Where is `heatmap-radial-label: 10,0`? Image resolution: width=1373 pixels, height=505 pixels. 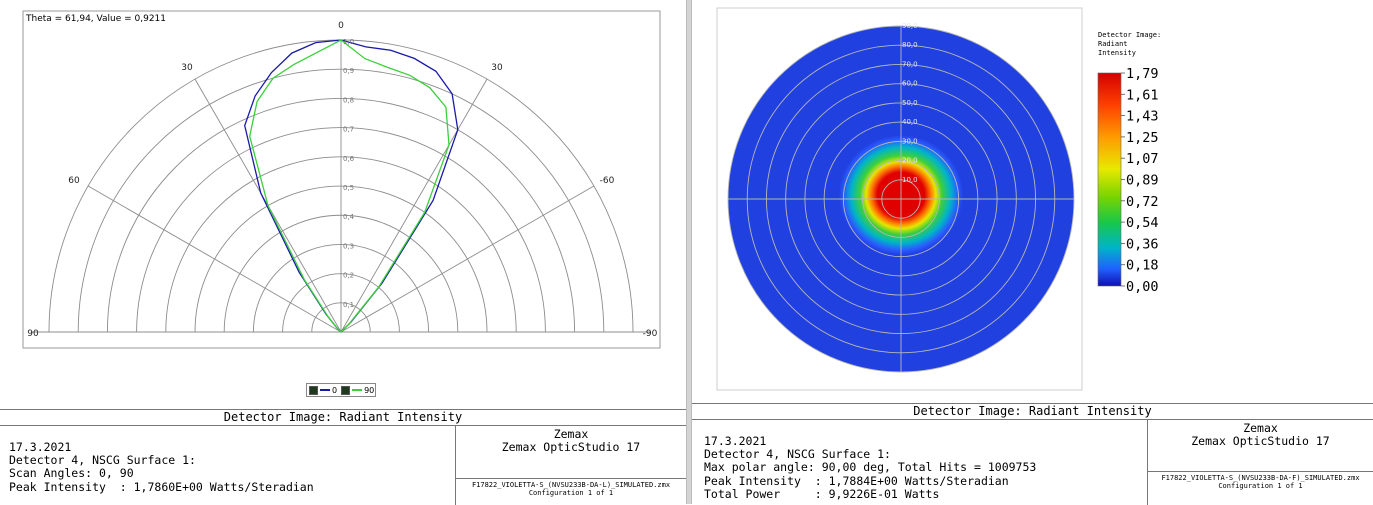 heatmap-radial-label: 10,0 is located at coordinates (910, 180).